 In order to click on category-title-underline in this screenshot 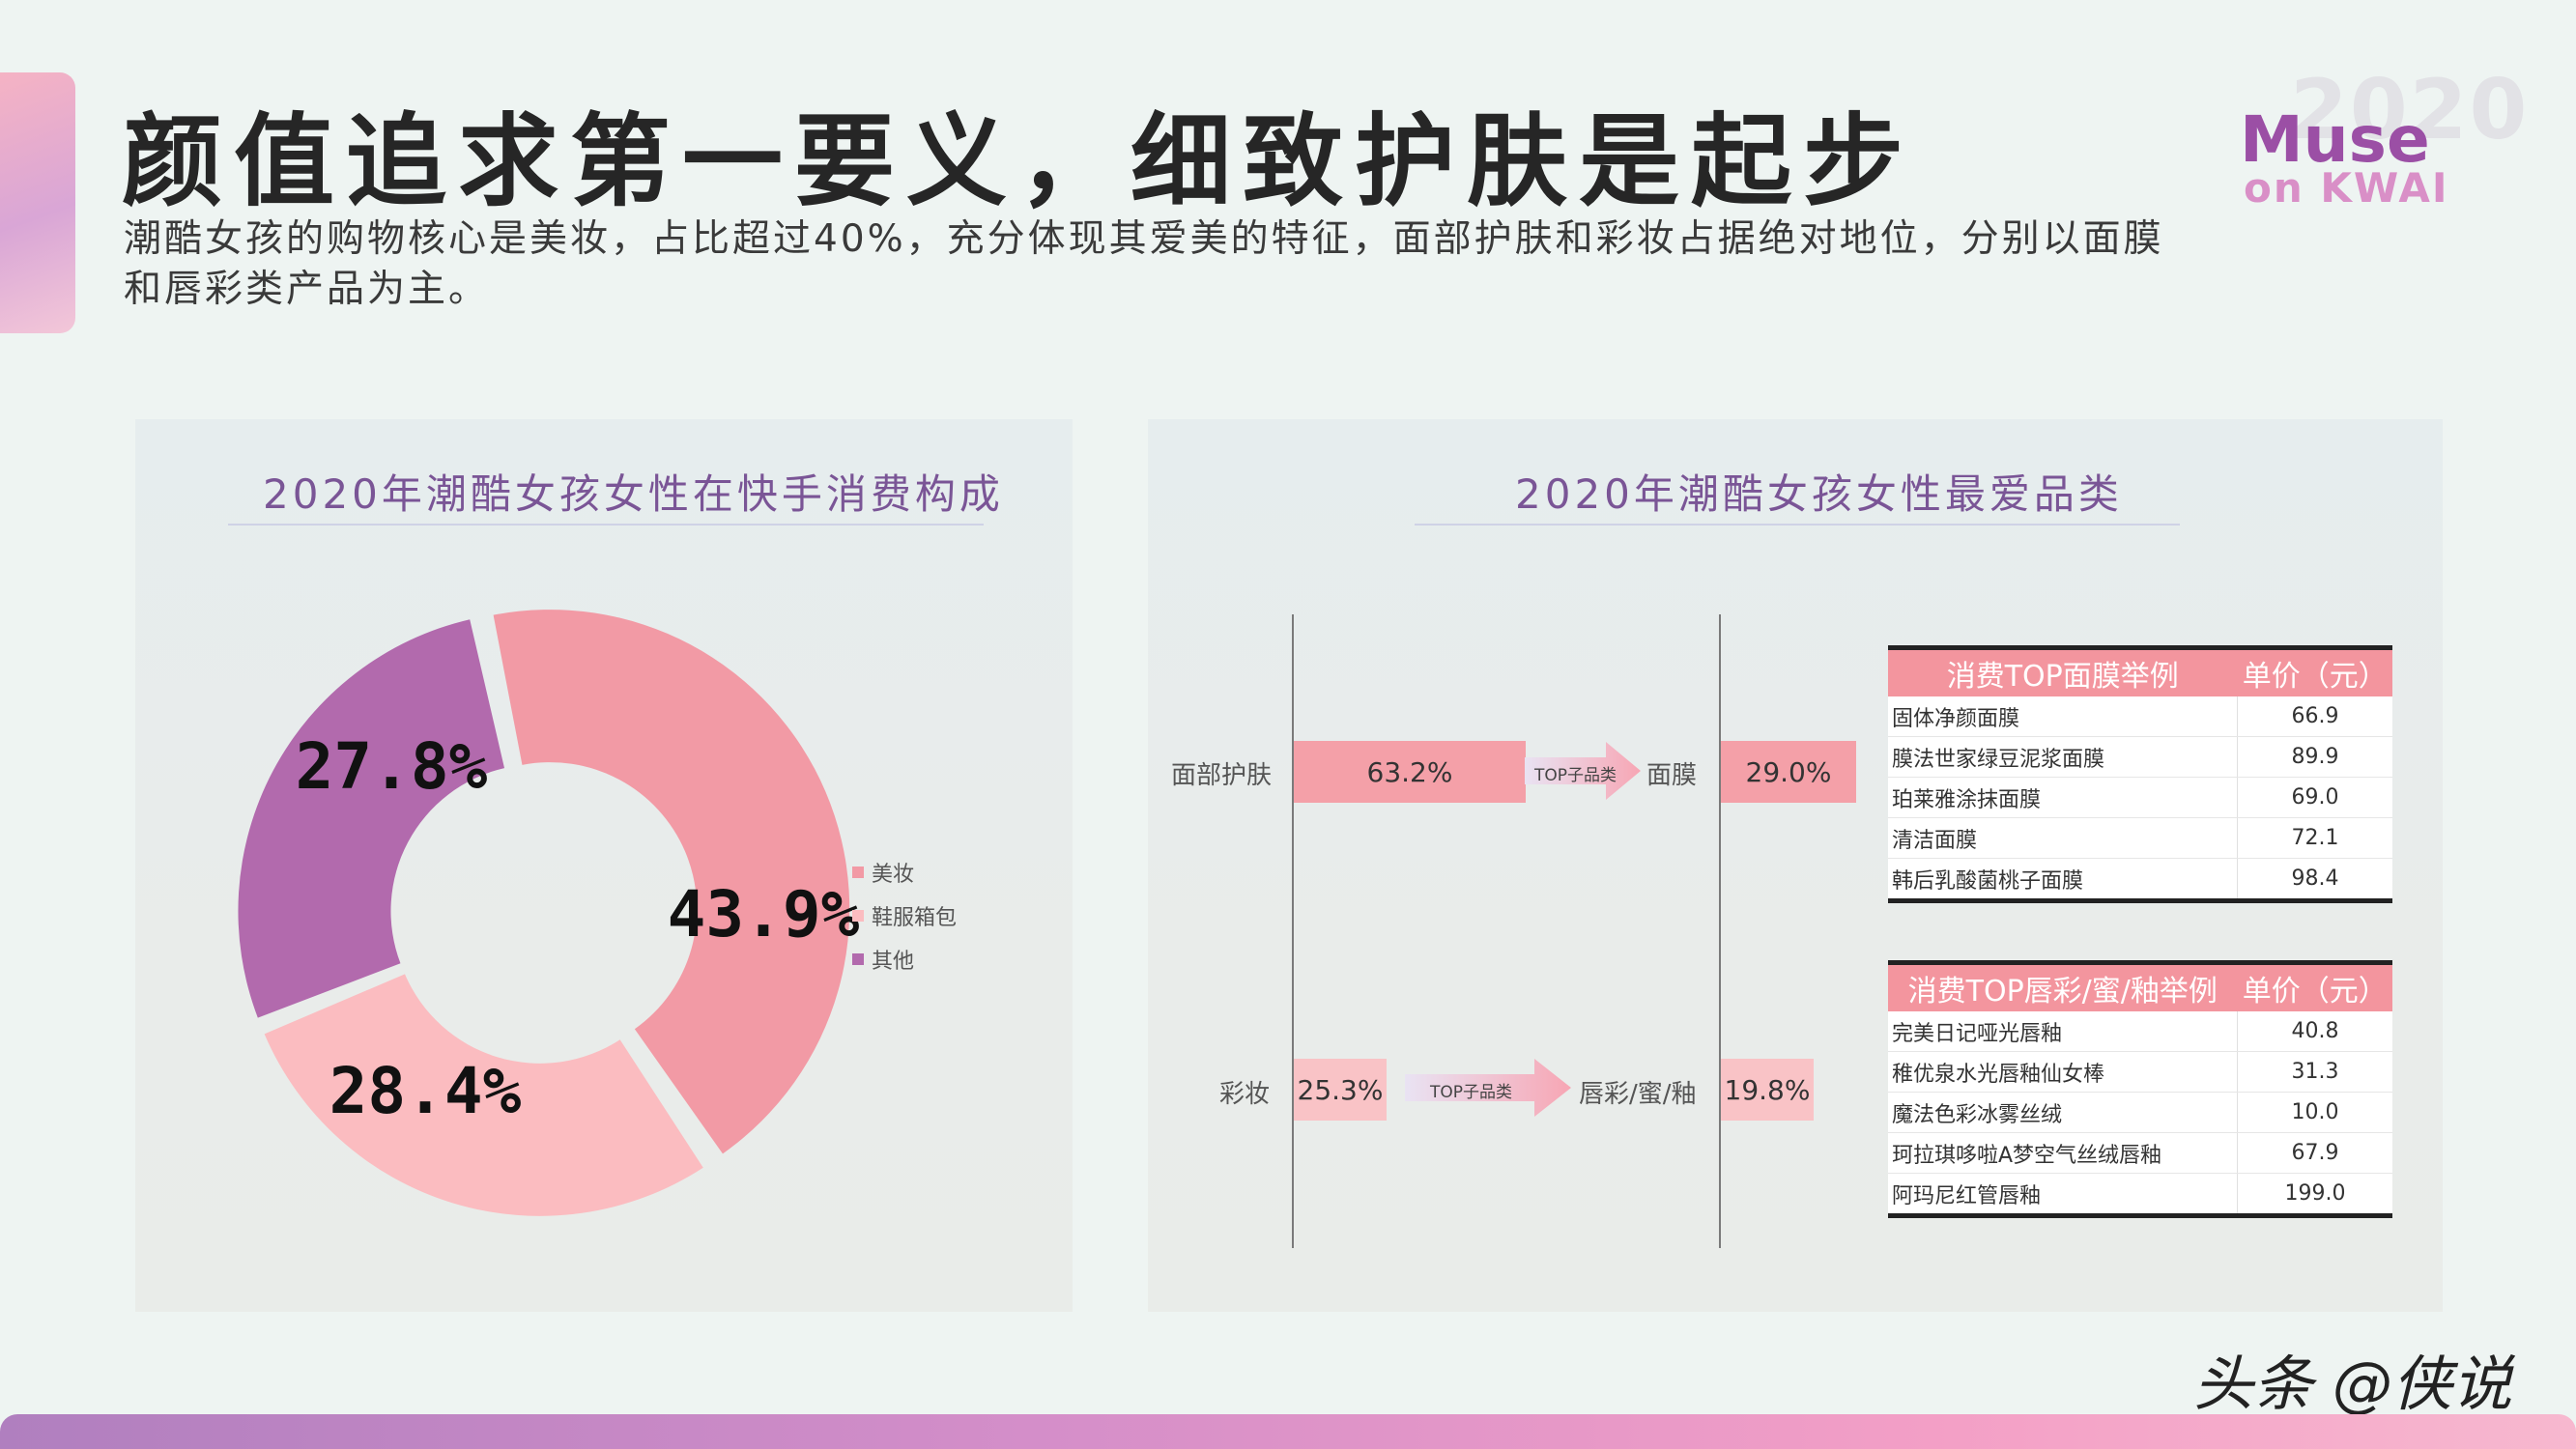, I will do `click(1798, 525)`.